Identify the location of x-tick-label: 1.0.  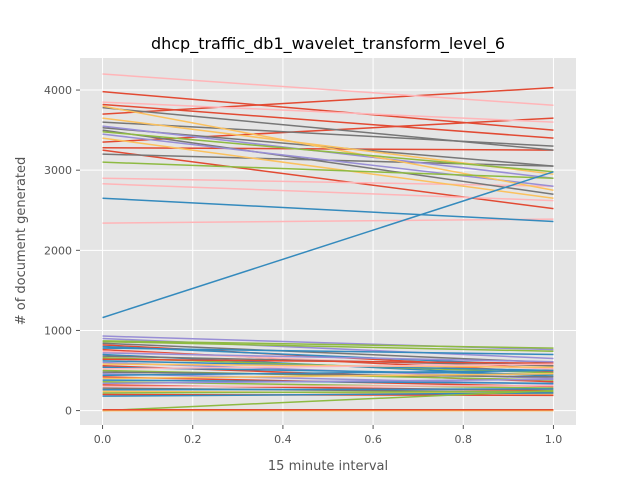
(554, 439).